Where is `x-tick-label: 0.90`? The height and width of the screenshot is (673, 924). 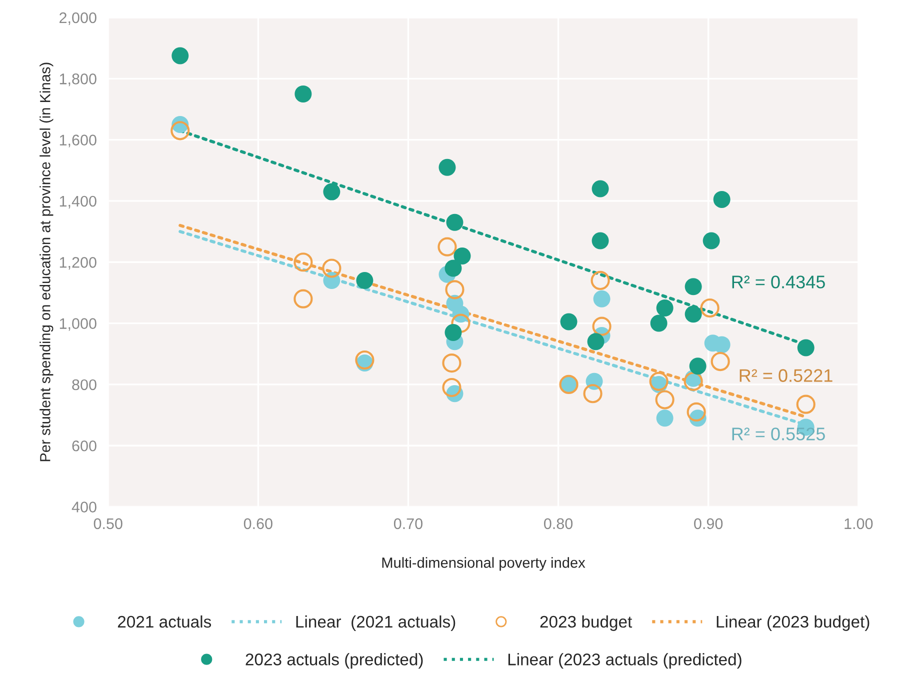 x-tick-label: 0.90 is located at coordinates (708, 524).